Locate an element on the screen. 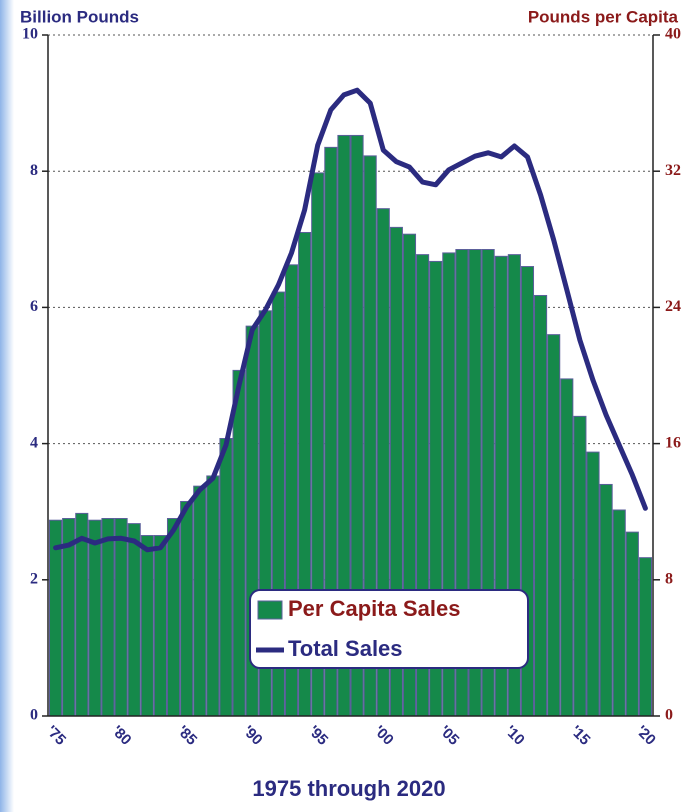  legend-label: Per Capita Sales is located at coordinates (374, 608).